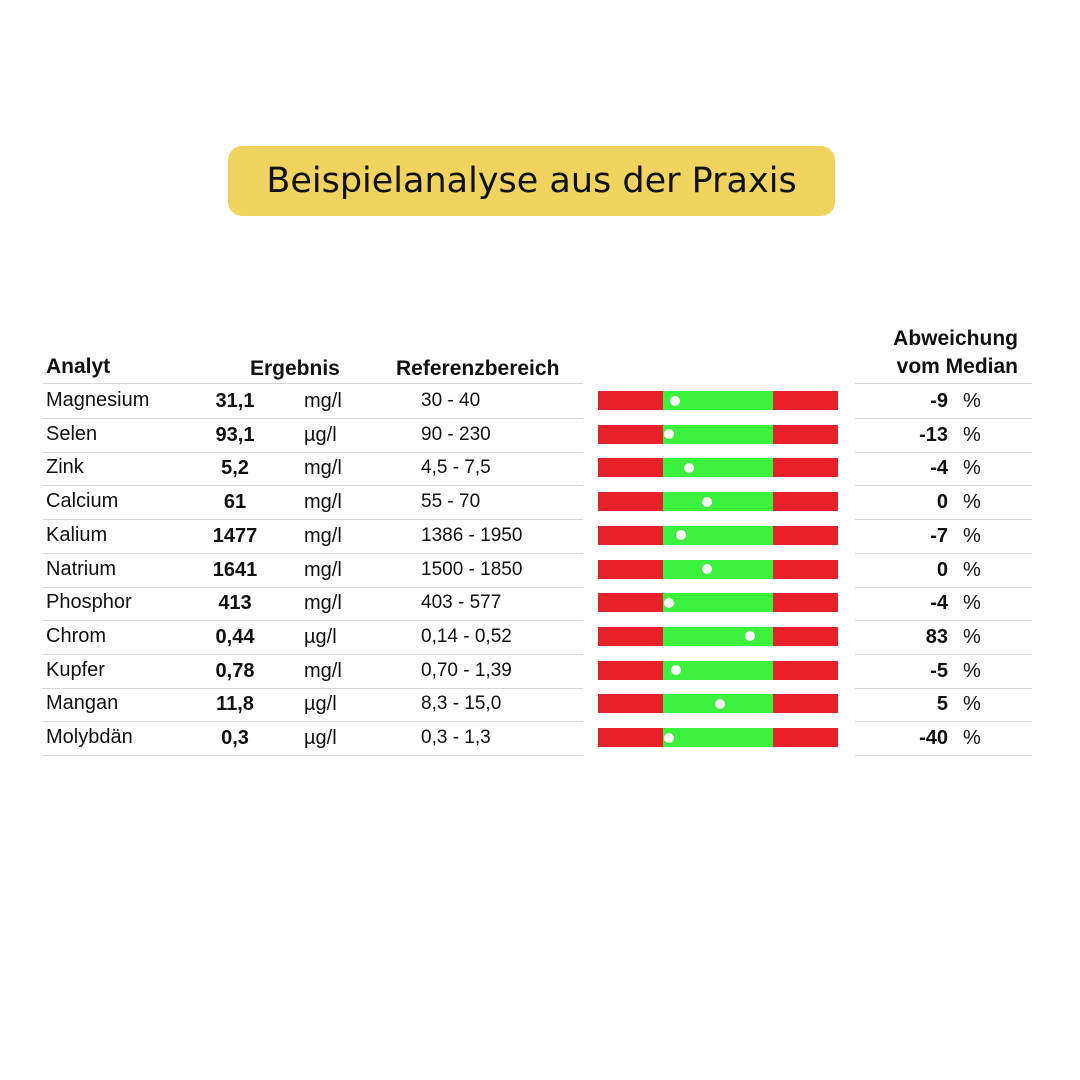 This screenshot has width=1080, height=1080. I want to click on analyte: Selen, so click(72, 433).